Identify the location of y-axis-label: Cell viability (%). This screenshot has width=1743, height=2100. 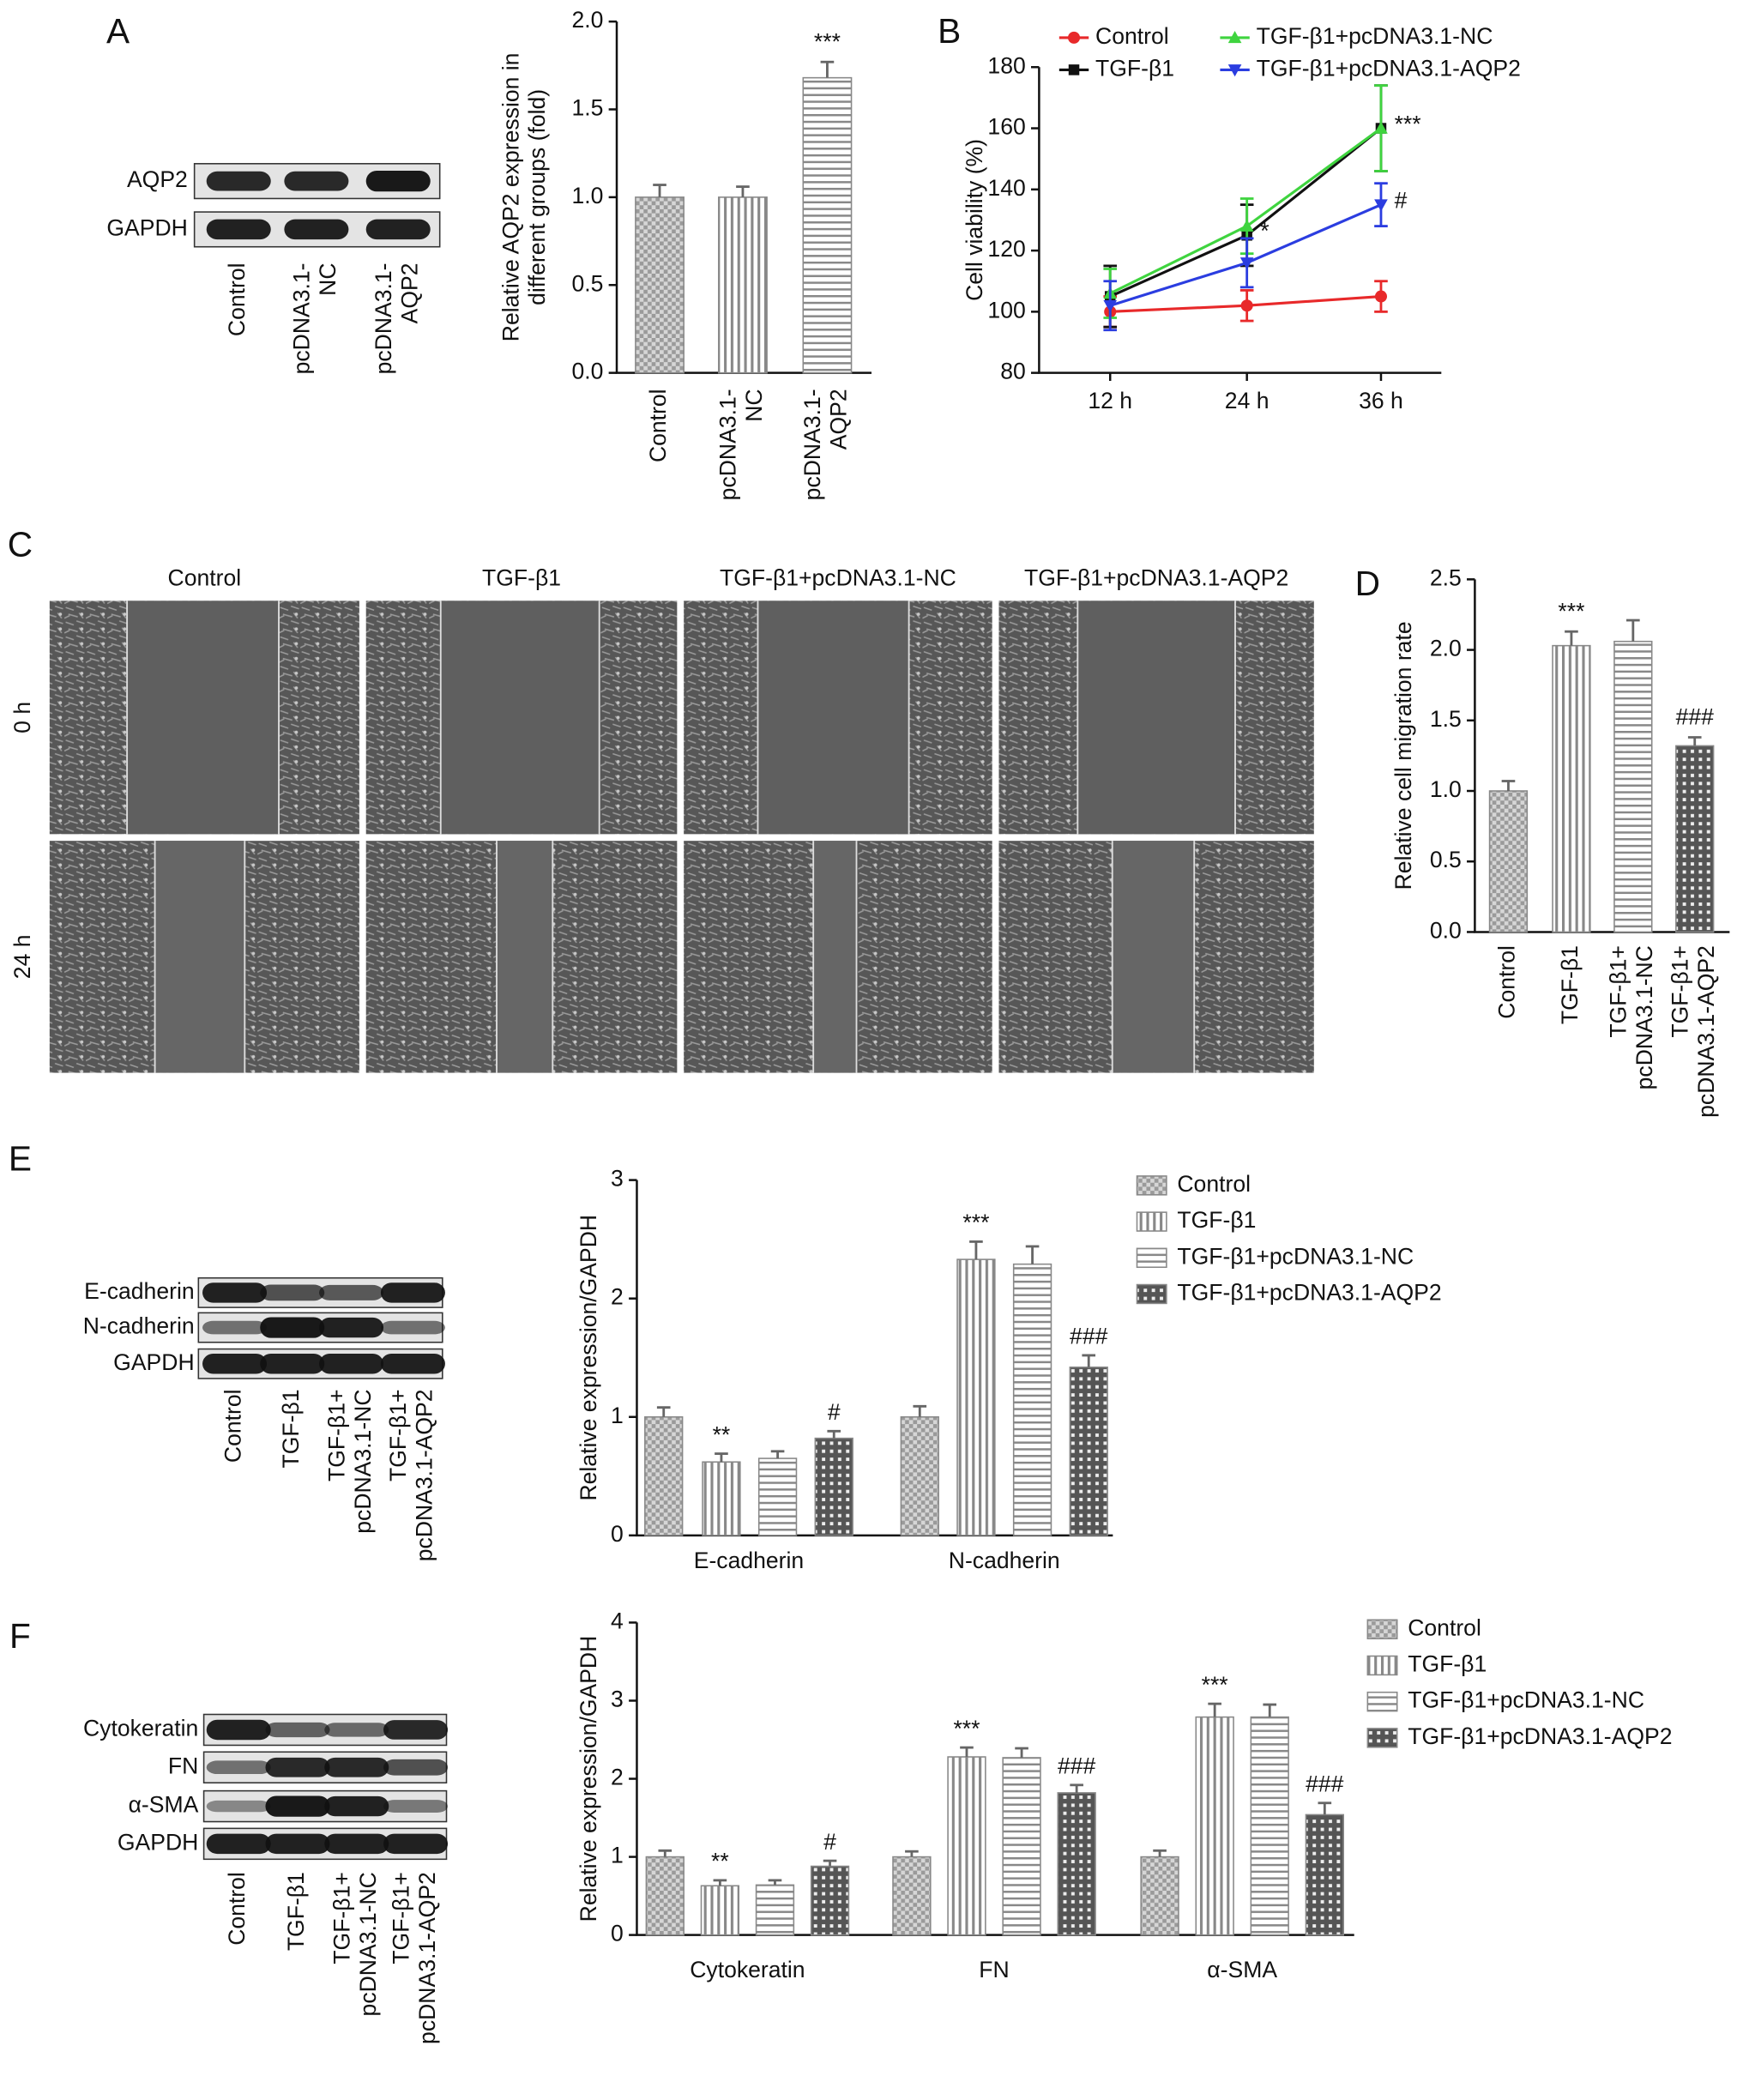
(975, 220).